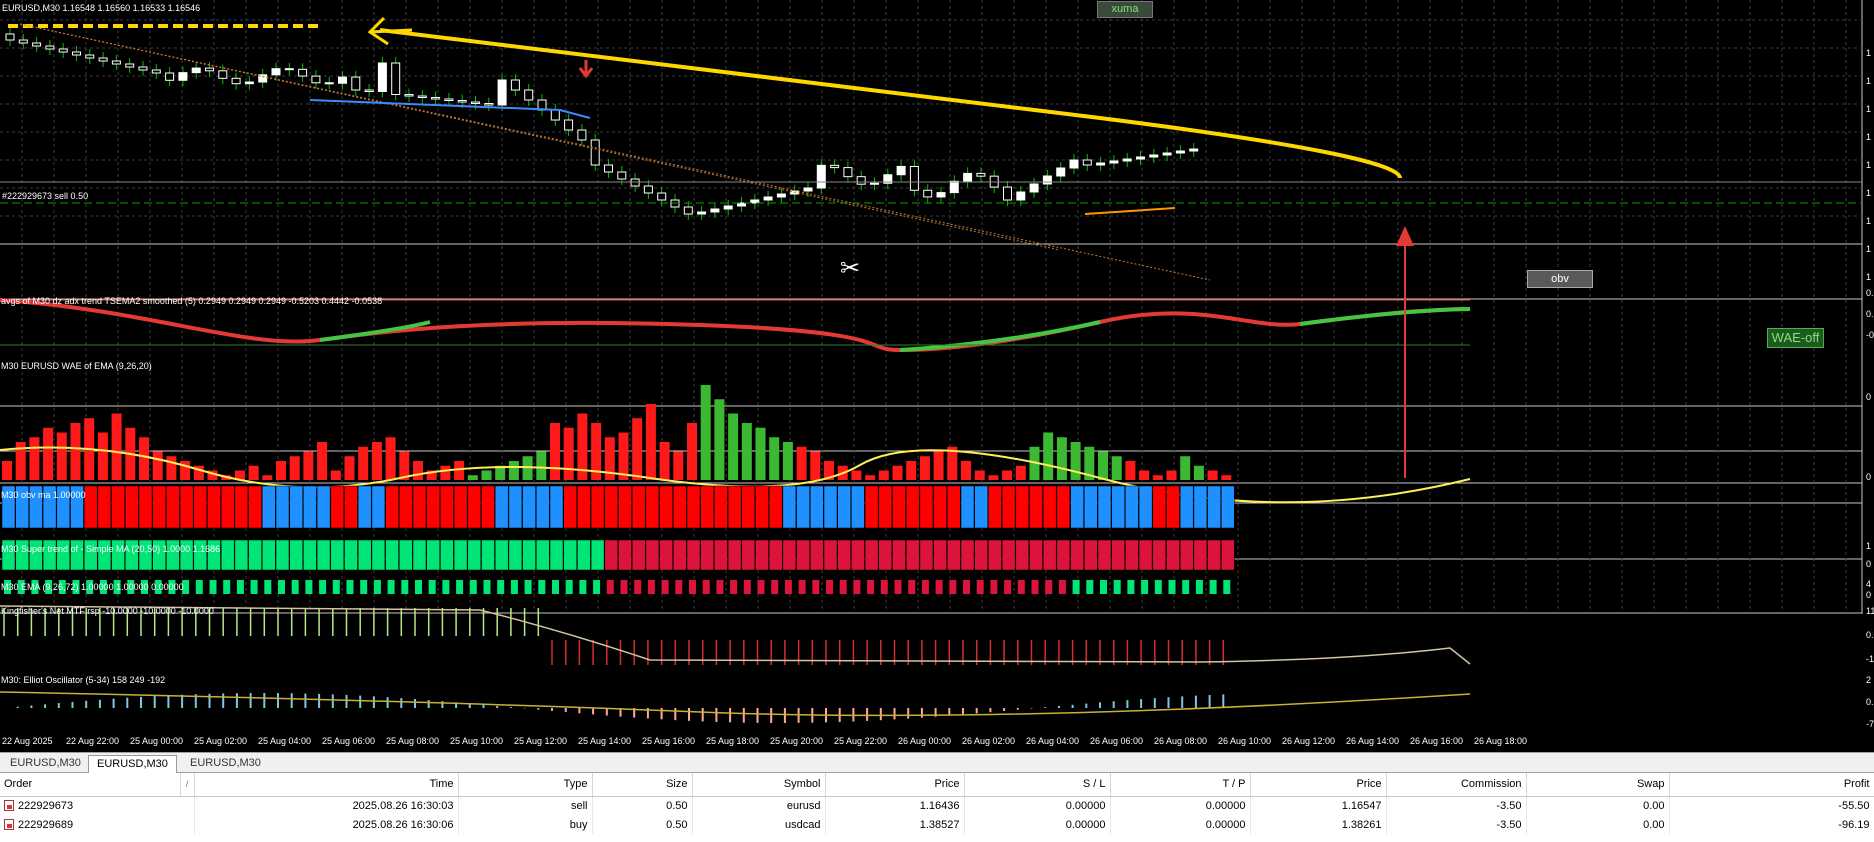 Image resolution: width=1874 pixels, height=842 pixels. Describe the element at coordinates (225, 764) in the screenshot. I see `tab-chart-3: EURUSD,M30` at that location.